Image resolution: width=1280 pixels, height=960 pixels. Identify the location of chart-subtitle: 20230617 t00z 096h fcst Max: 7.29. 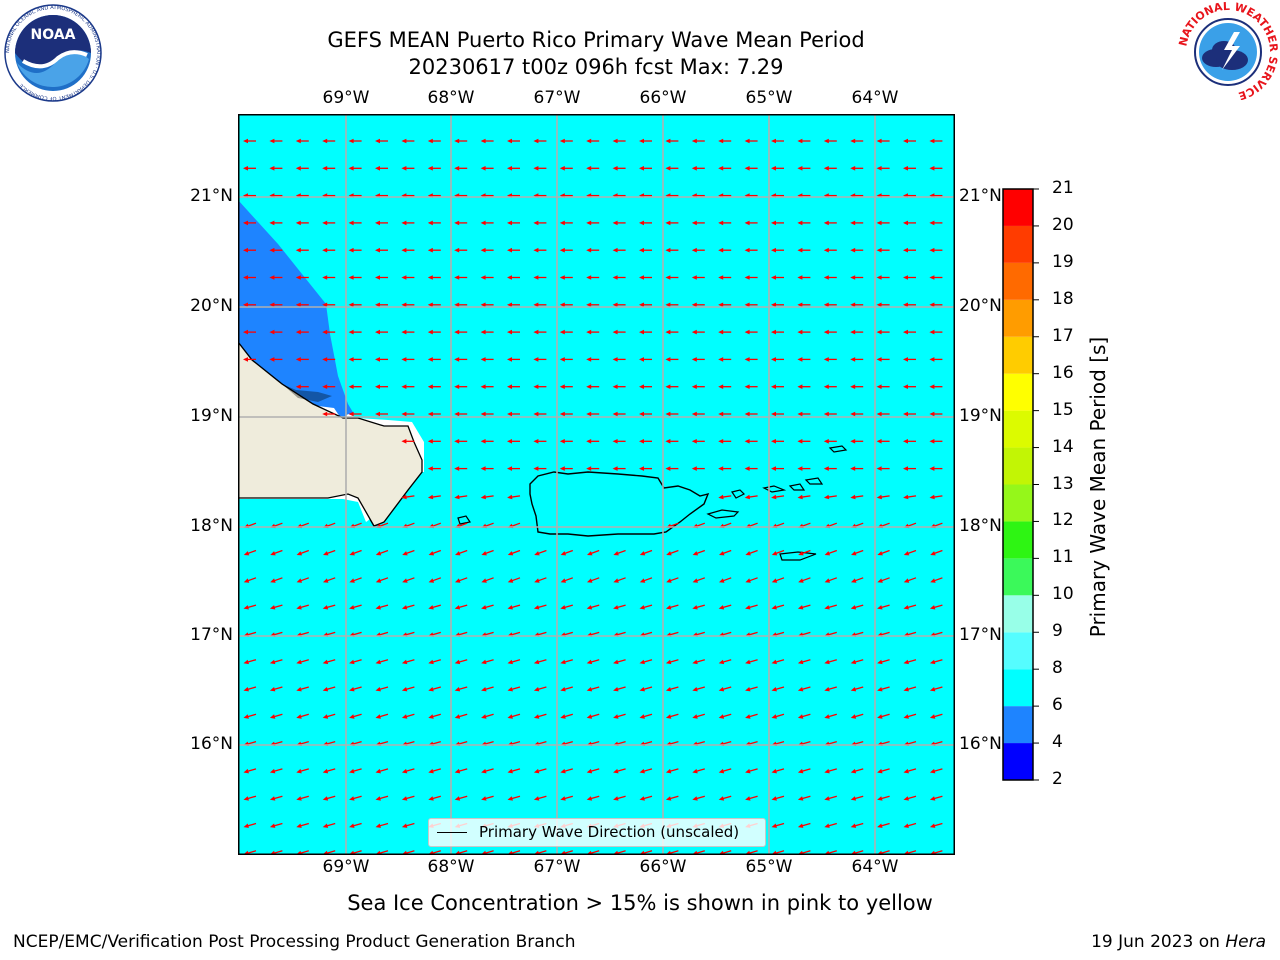
(596, 67).